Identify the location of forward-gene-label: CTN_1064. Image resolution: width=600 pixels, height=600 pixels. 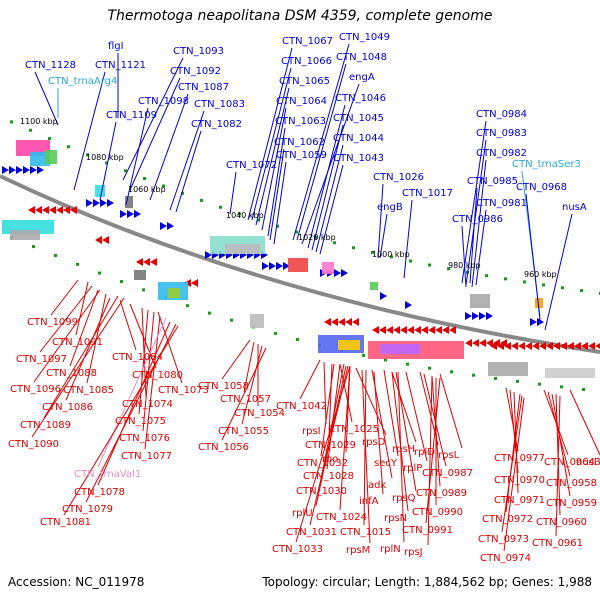
(301, 101).